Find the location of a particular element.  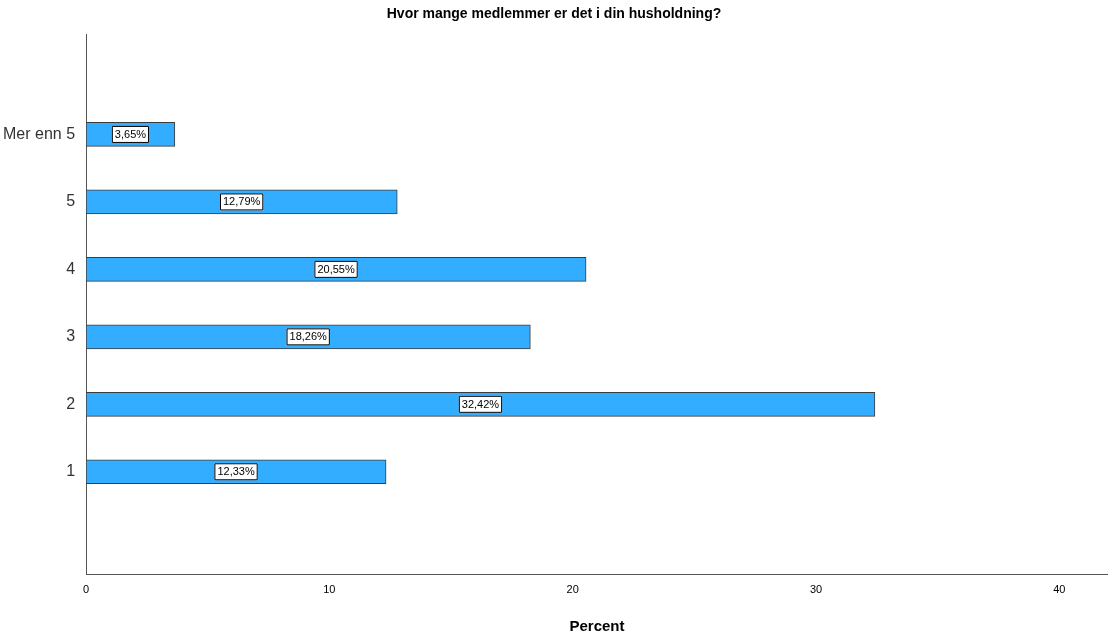

y-tick-label: 4 is located at coordinates (71, 268).